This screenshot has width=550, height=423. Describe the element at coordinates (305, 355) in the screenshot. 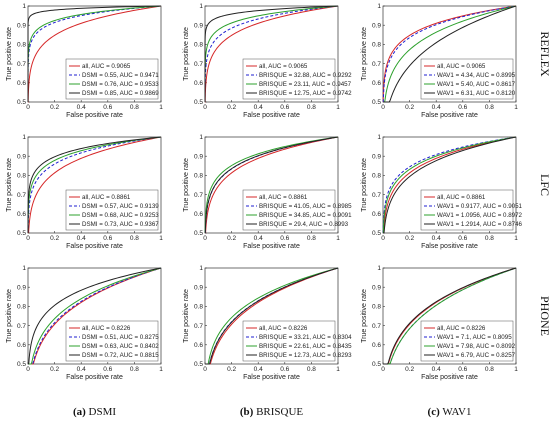

I see `legend-entry: BRISQUE = 12.73, AUC = 0.8293` at that location.